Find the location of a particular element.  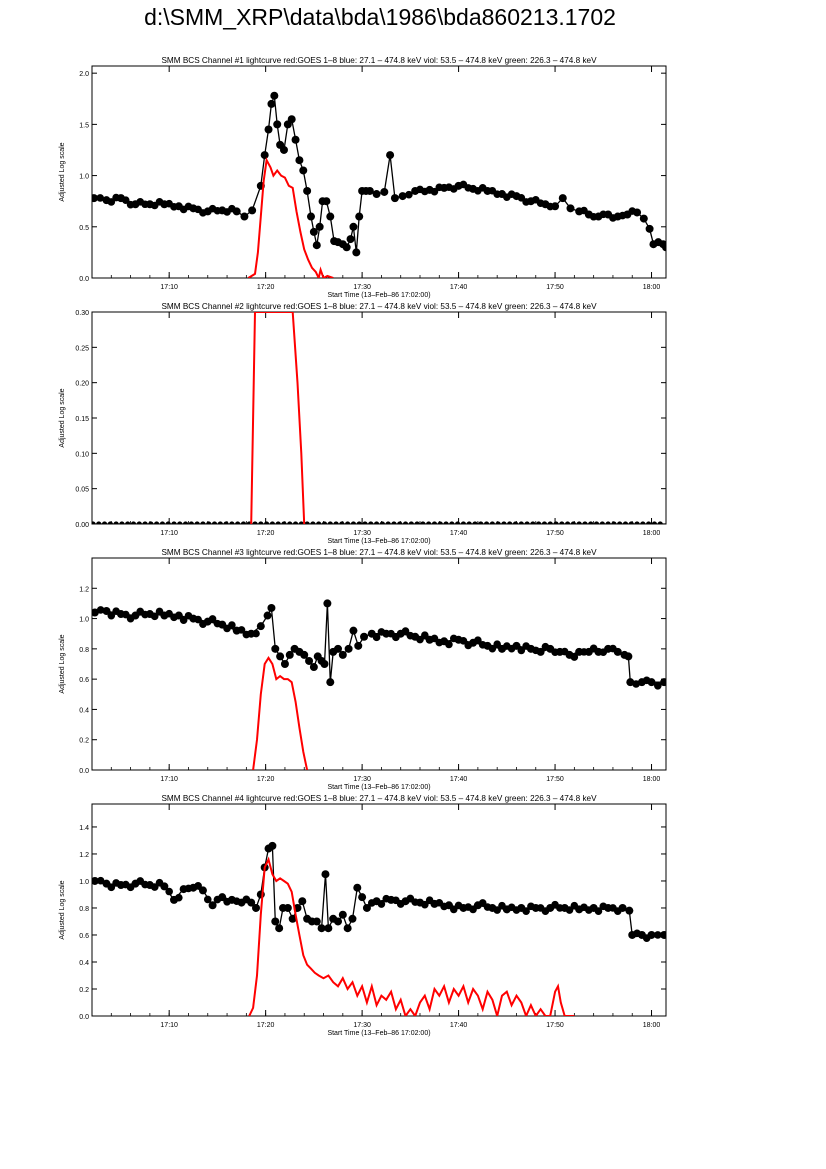

y-tick-label: 0.00 is located at coordinates (82, 525).